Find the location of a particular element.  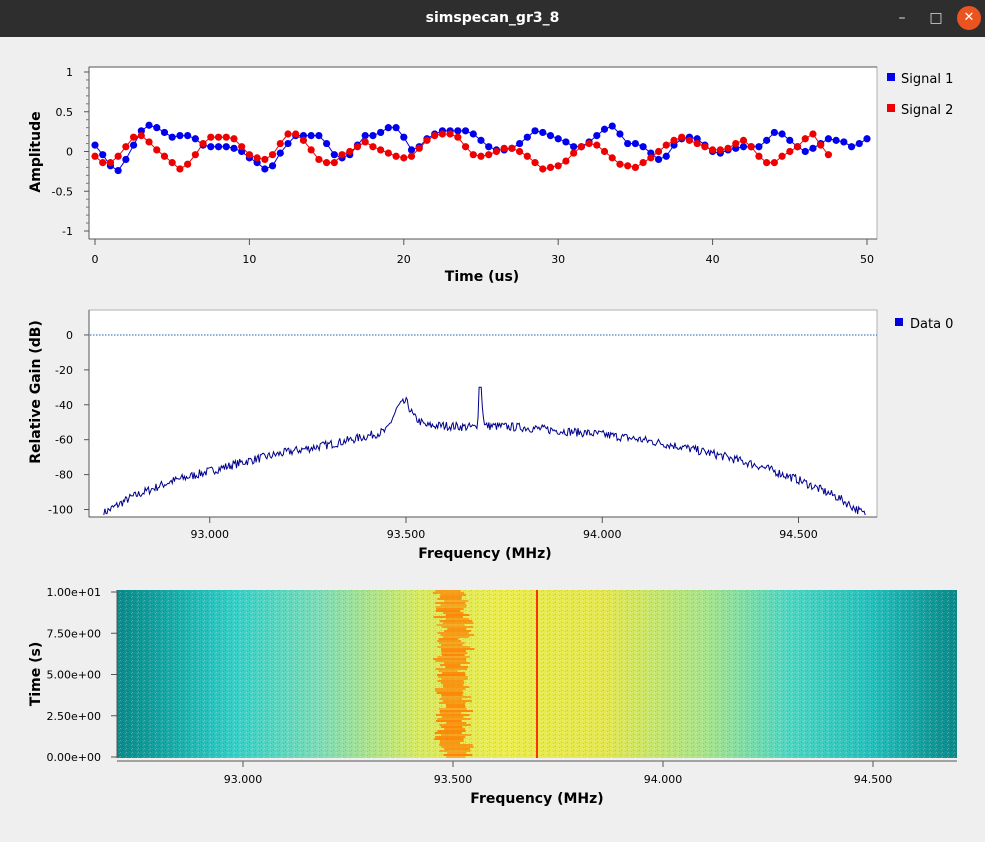

minimize-button: – is located at coordinates (902, 18).